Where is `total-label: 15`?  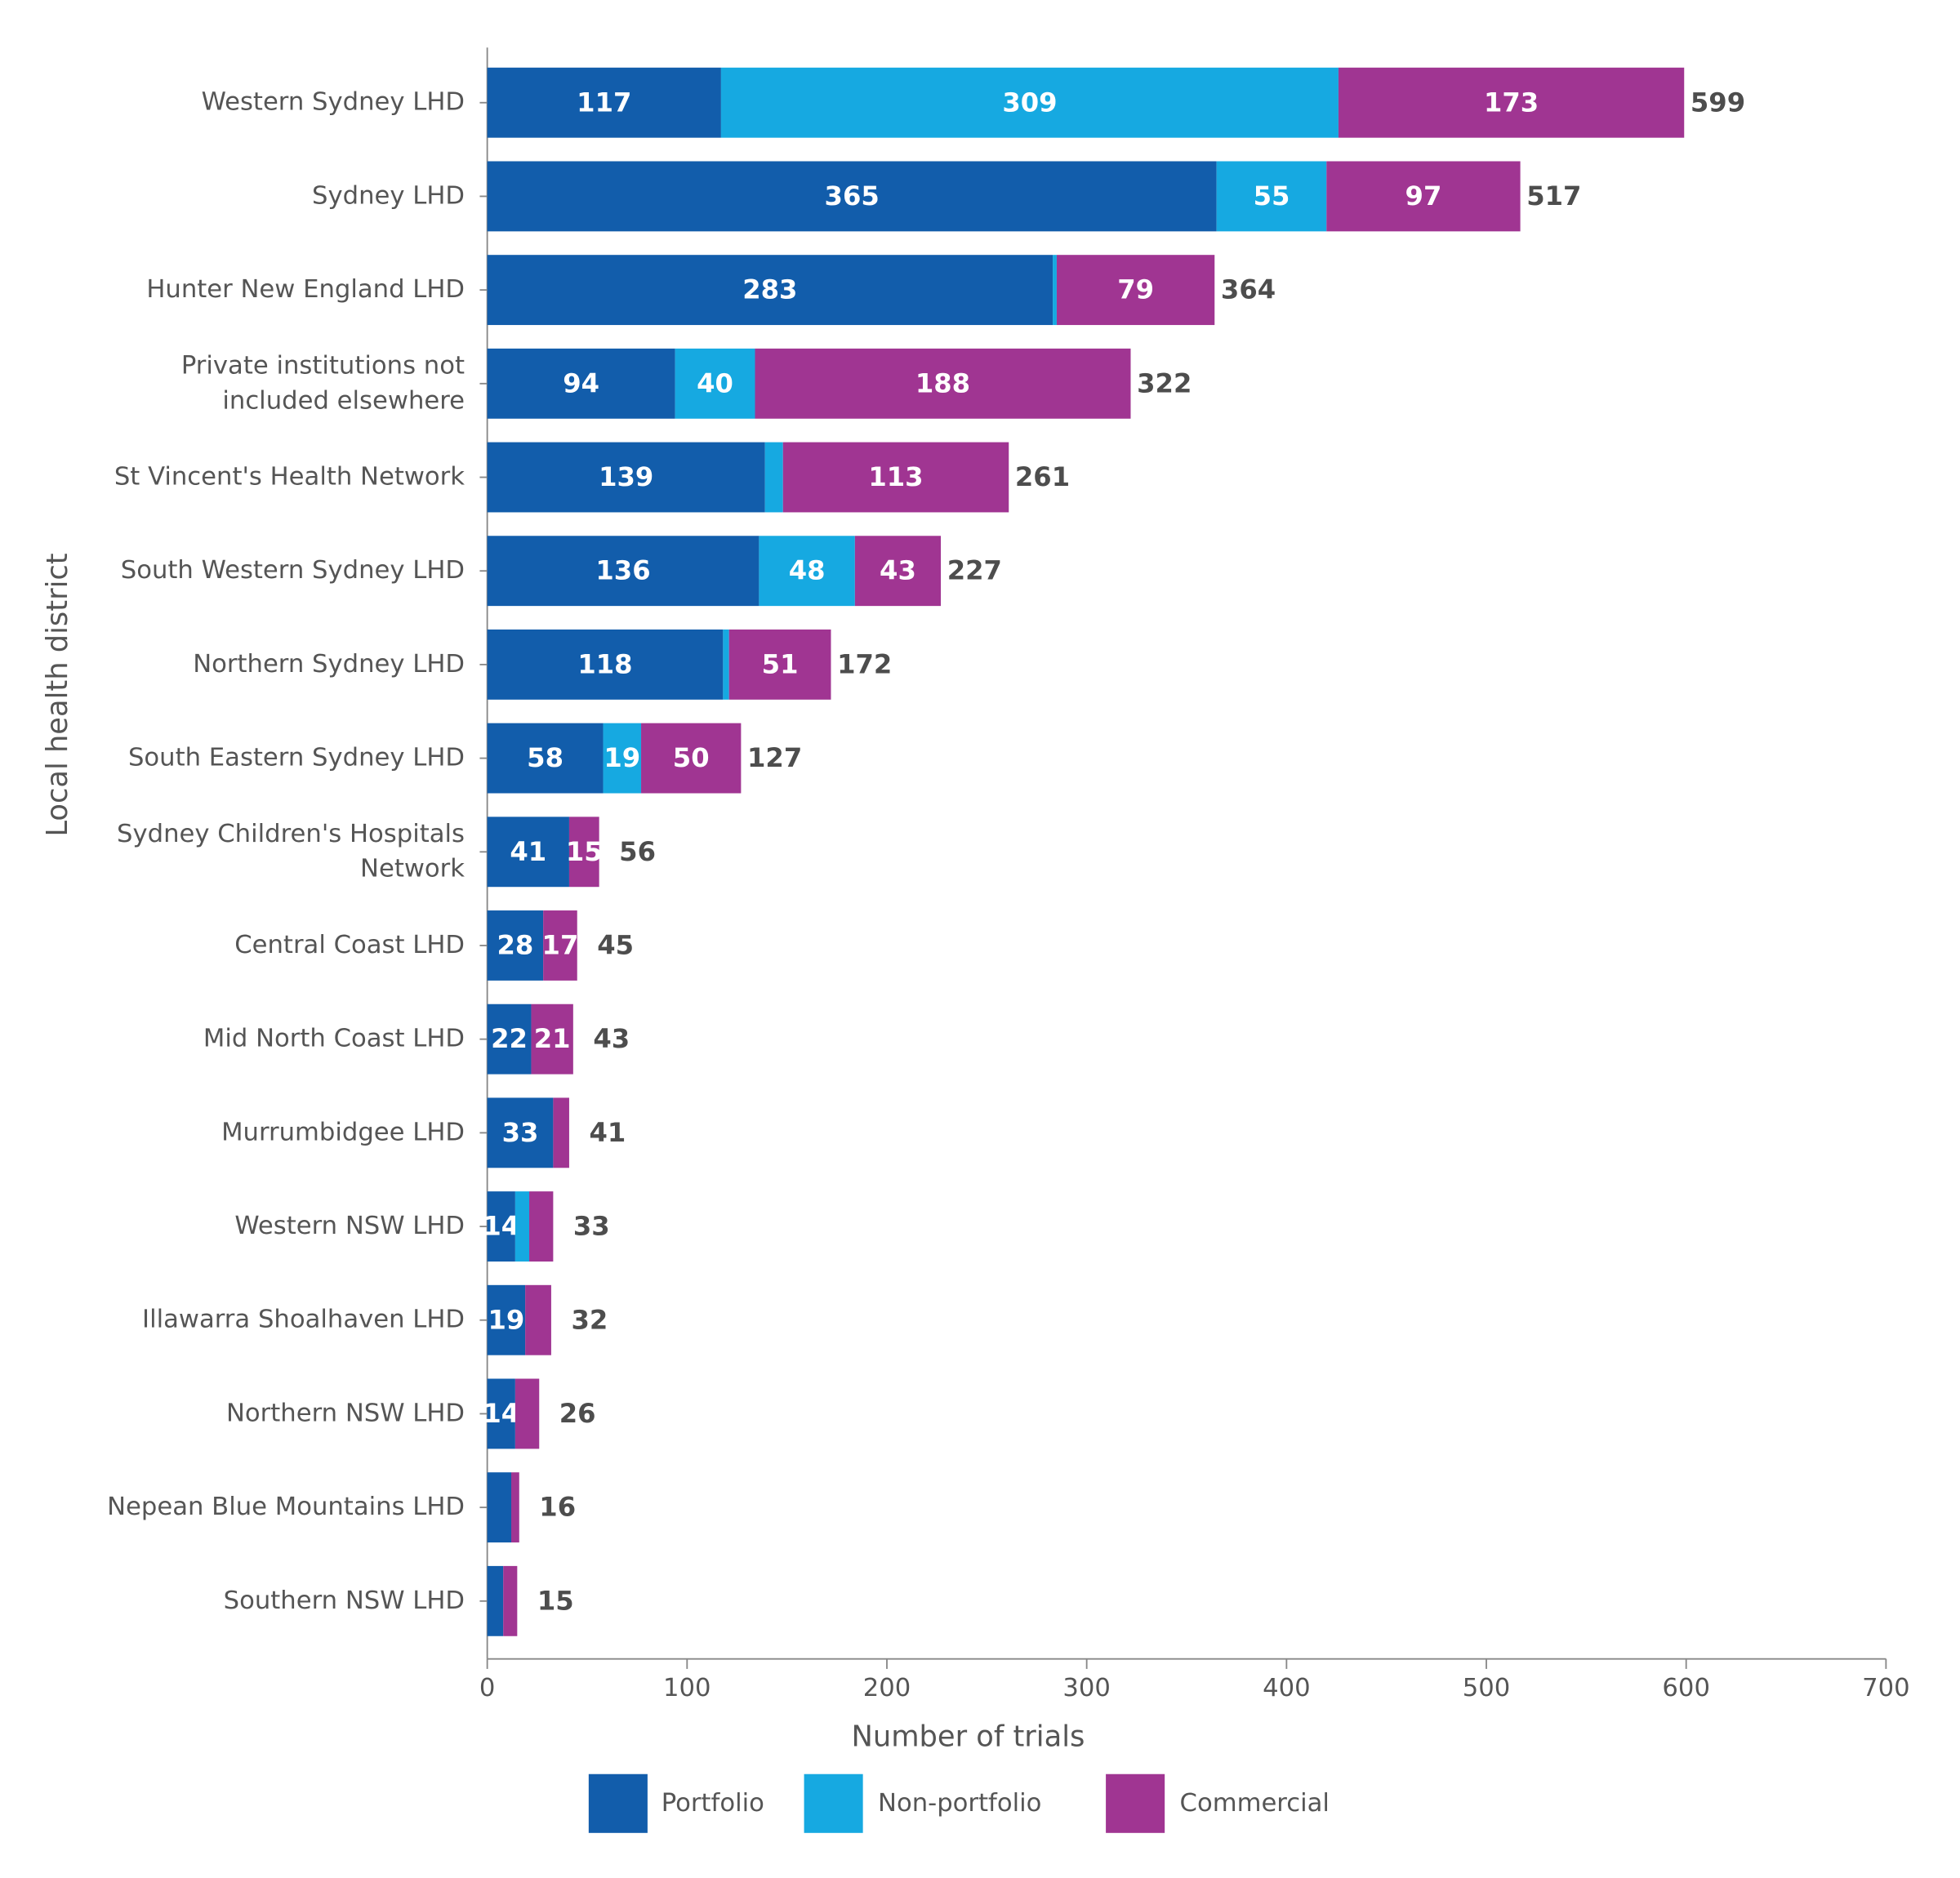 total-label: 15 is located at coordinates (555, 1600).